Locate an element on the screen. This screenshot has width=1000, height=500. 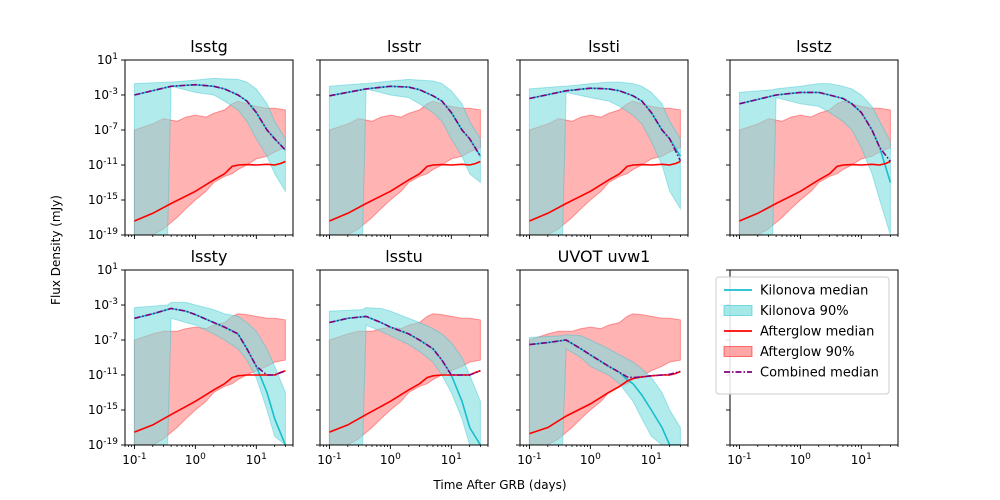
legend-label: Kilonova 90% is located at coordinates (804, 311).